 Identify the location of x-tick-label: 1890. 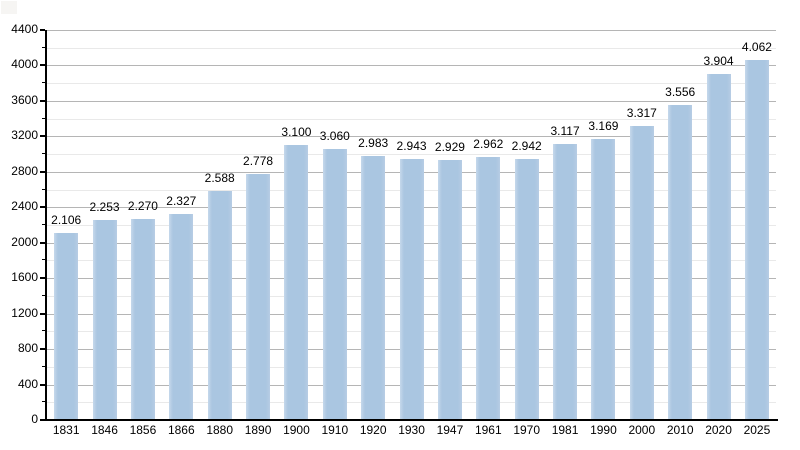
(258, 430).